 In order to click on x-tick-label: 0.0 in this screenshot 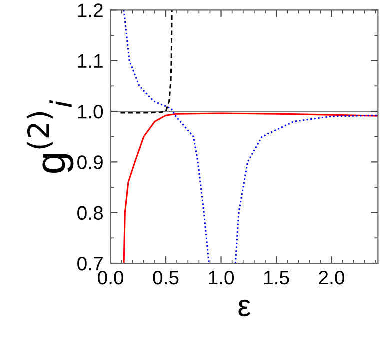, I will do `click(111, 277)`.